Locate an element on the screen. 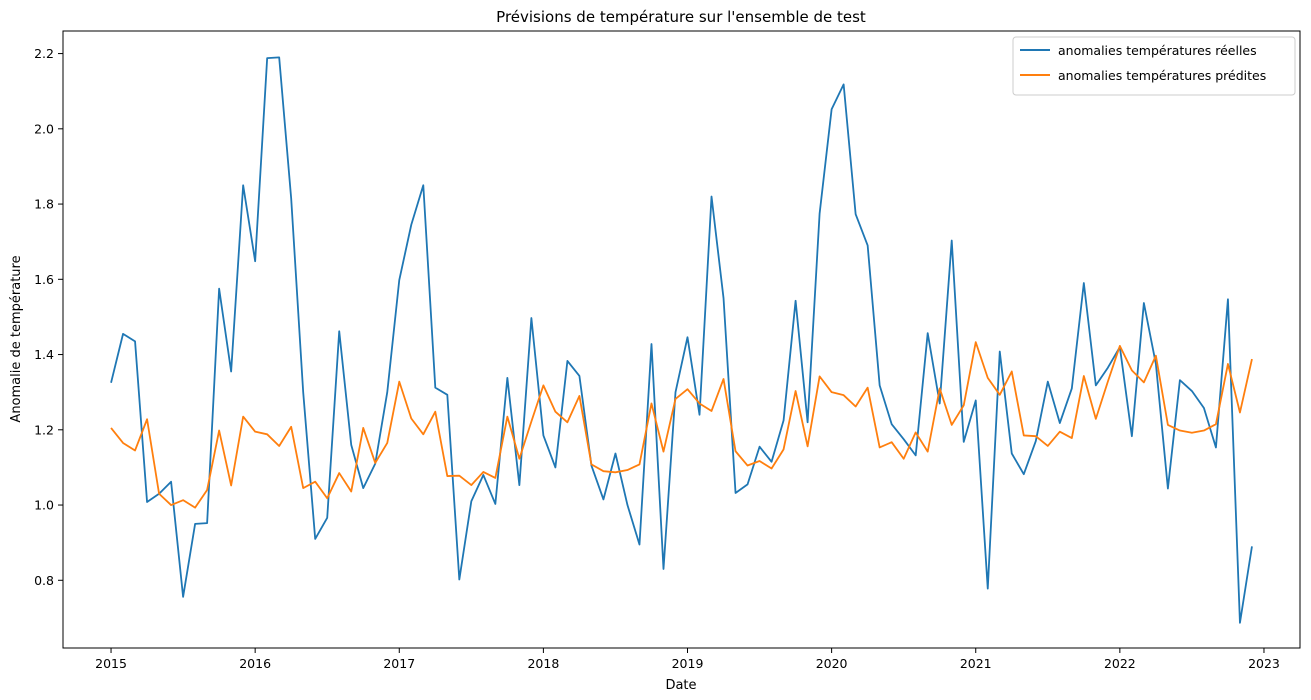 This screenshot has height=700, width=1311. y-tick-label: 1.2 is located at coordinates (44, 429).